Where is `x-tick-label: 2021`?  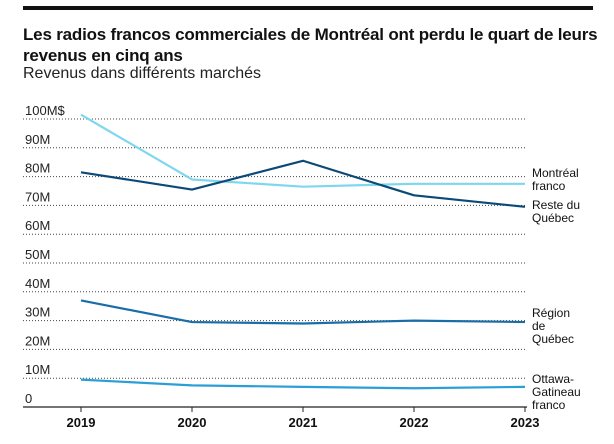
x-tick-label: 2021 is located at coordinates (303, 422).